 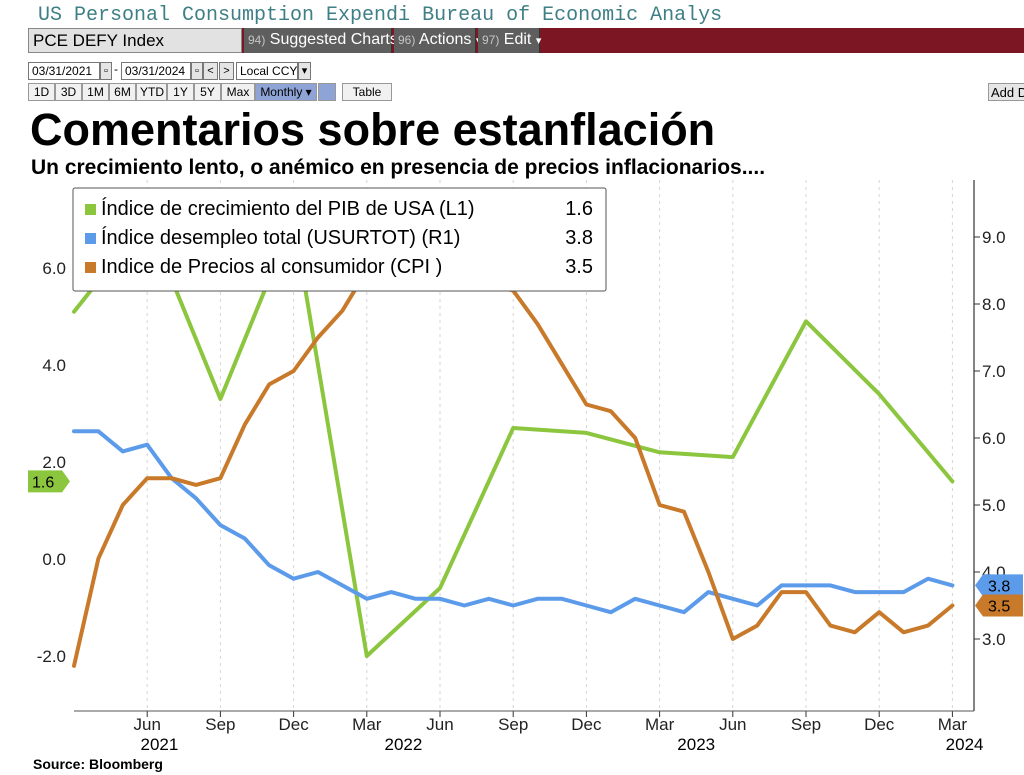 I want to click on legend-item-cpi-value: 3.5, so click(x=579, y=267).